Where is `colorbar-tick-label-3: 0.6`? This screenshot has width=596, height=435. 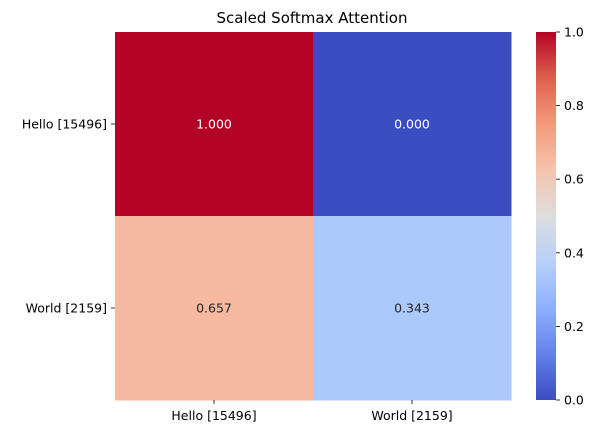 colorbar-tick-label-3: 0.6 is located at coordinates (574, 179).